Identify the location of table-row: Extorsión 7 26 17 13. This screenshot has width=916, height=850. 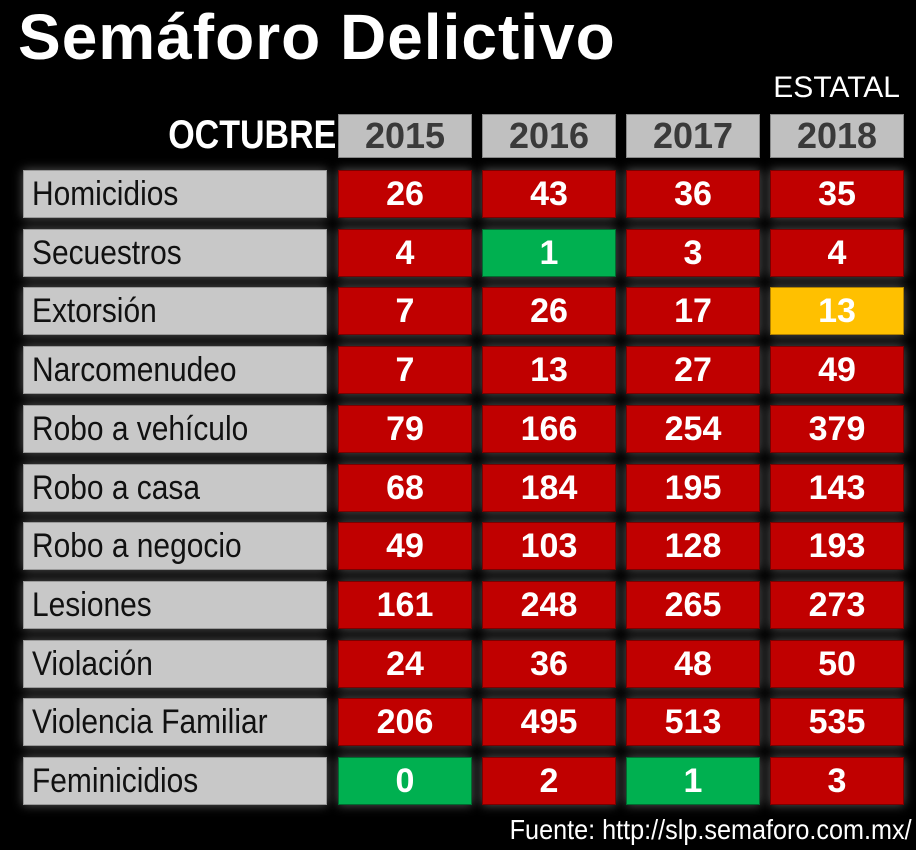
(458, 311).